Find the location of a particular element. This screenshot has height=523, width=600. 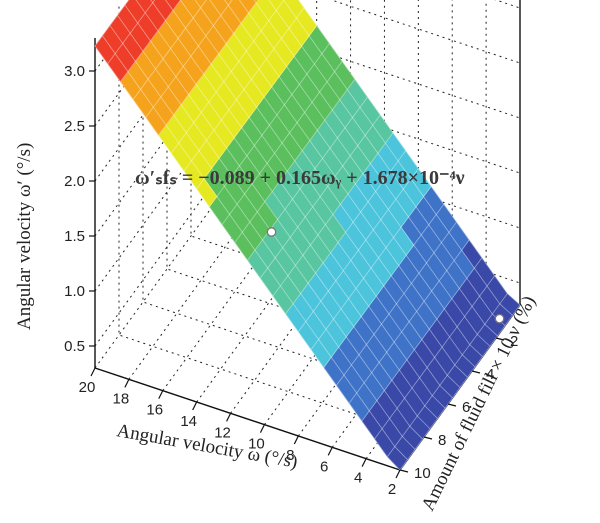

x-tick-label: 8 is located at coordinates (290, 455).